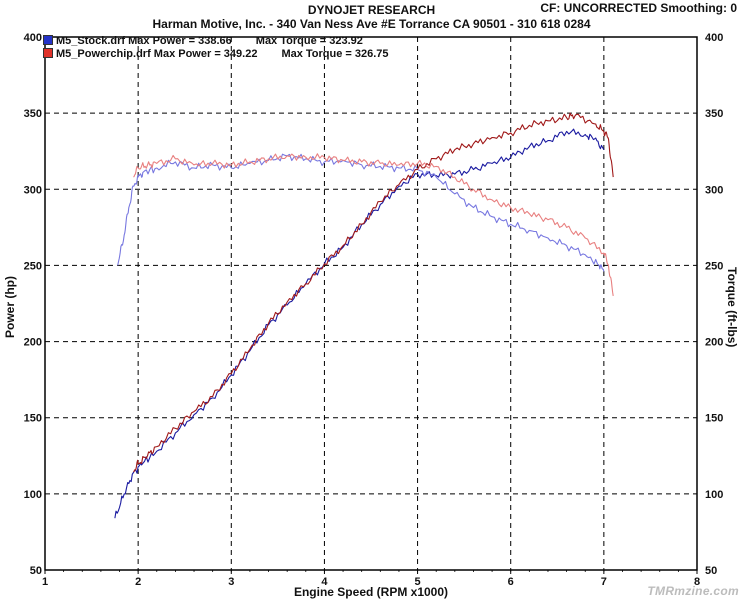 The width and height of the screenshot is (743, 600). I want to click on y-tick-label-left: 300, so click(33, 190).